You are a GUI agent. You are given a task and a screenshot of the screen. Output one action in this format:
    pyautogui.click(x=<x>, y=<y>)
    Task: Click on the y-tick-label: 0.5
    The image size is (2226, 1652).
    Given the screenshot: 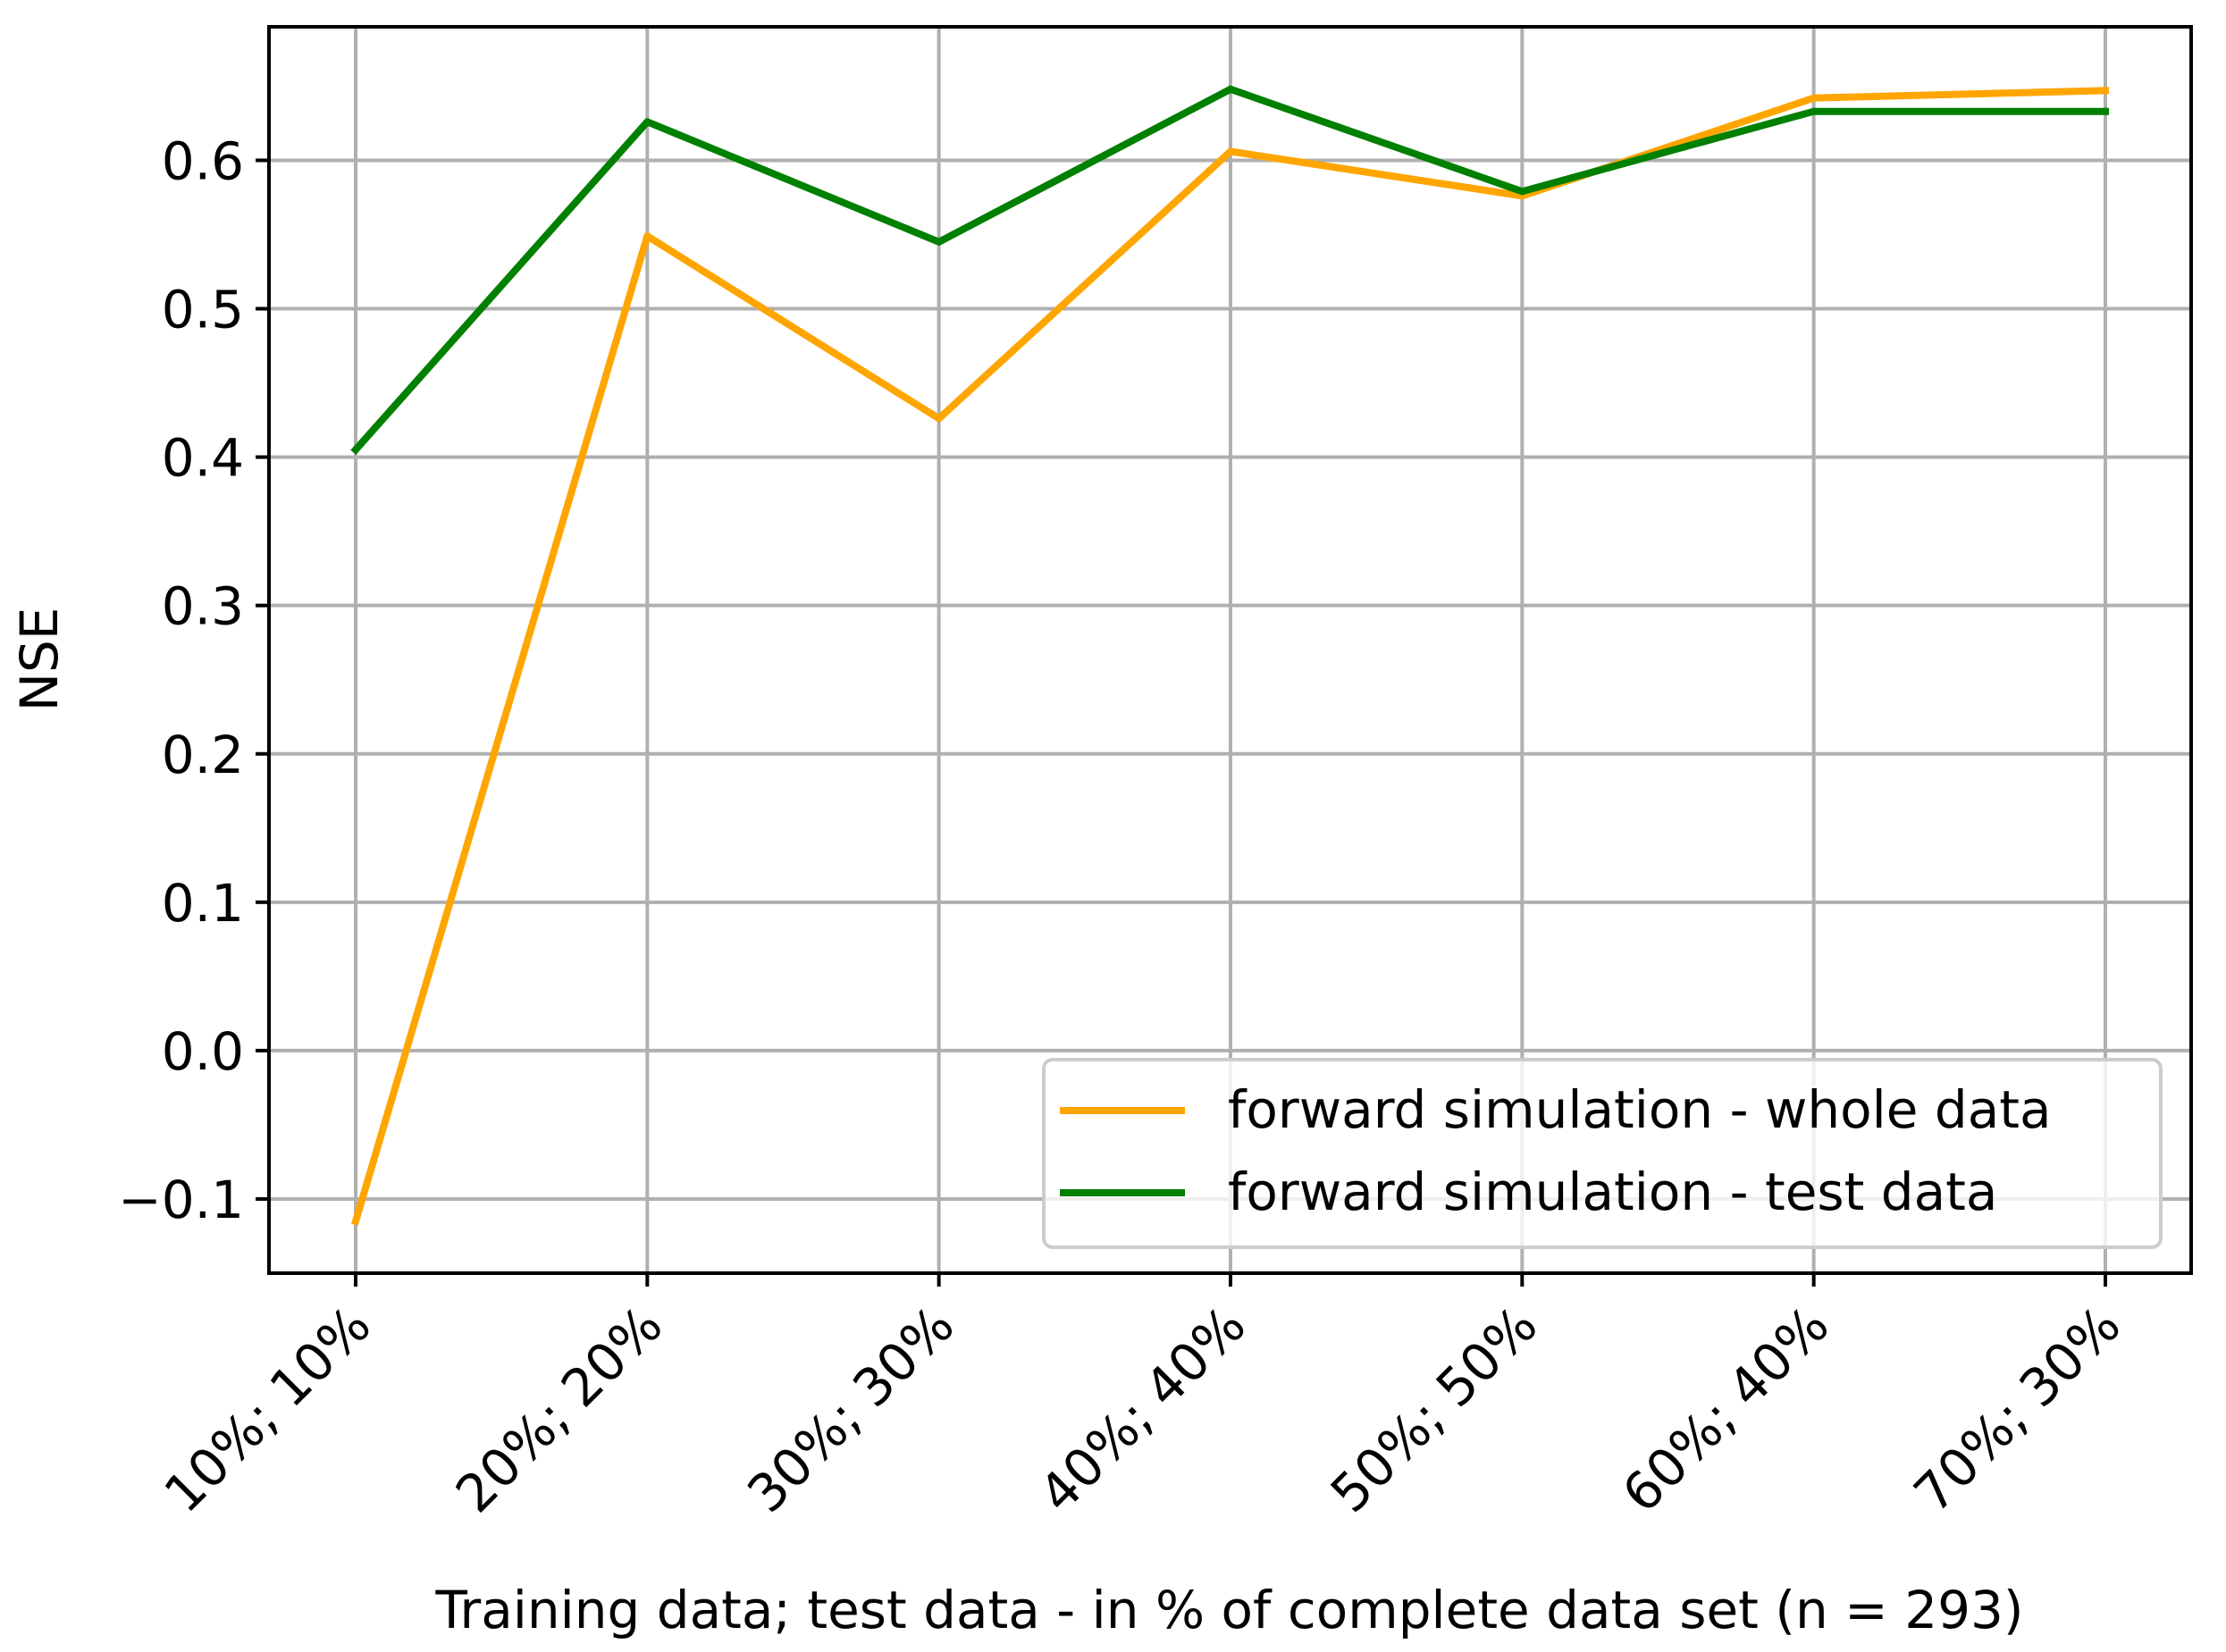 What is the action you would take?
    pyautogui.click(x=203, y=310)
    